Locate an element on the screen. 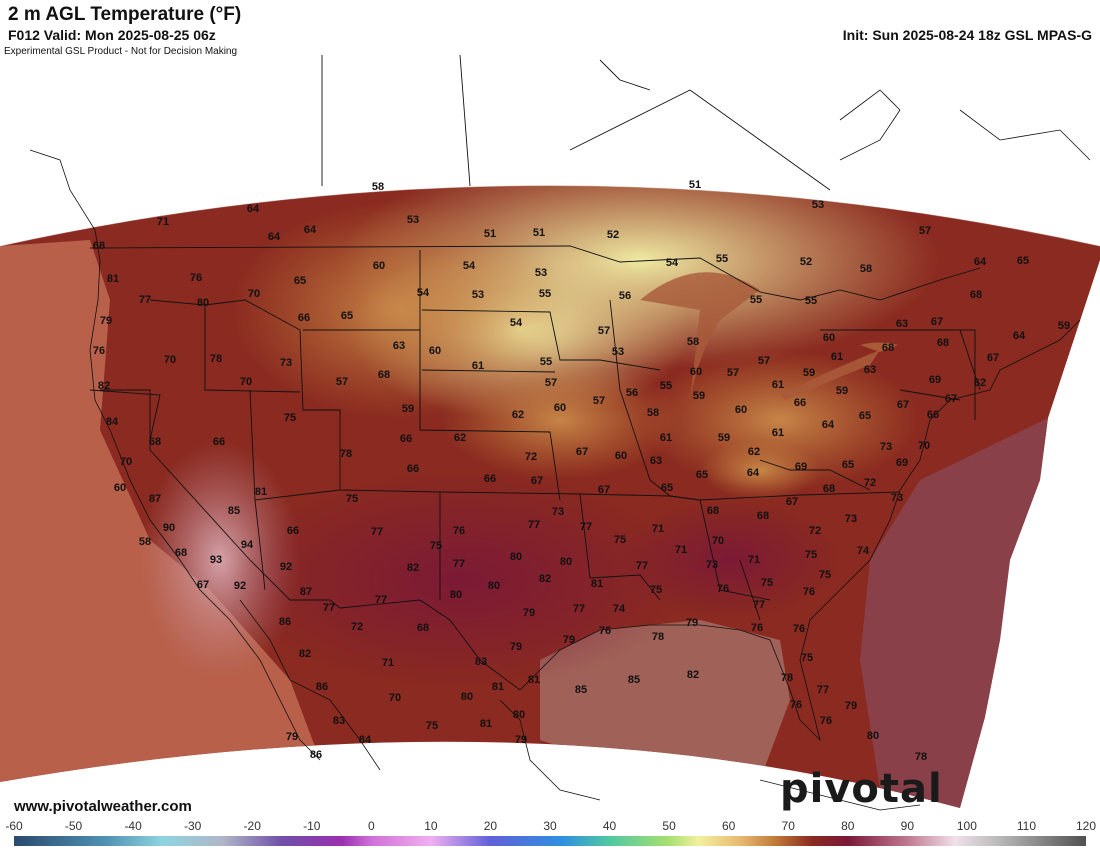 This screenshot has height=858, width=1100. colorbar-tick-label: 110 is located at coordinates (1026, 826).